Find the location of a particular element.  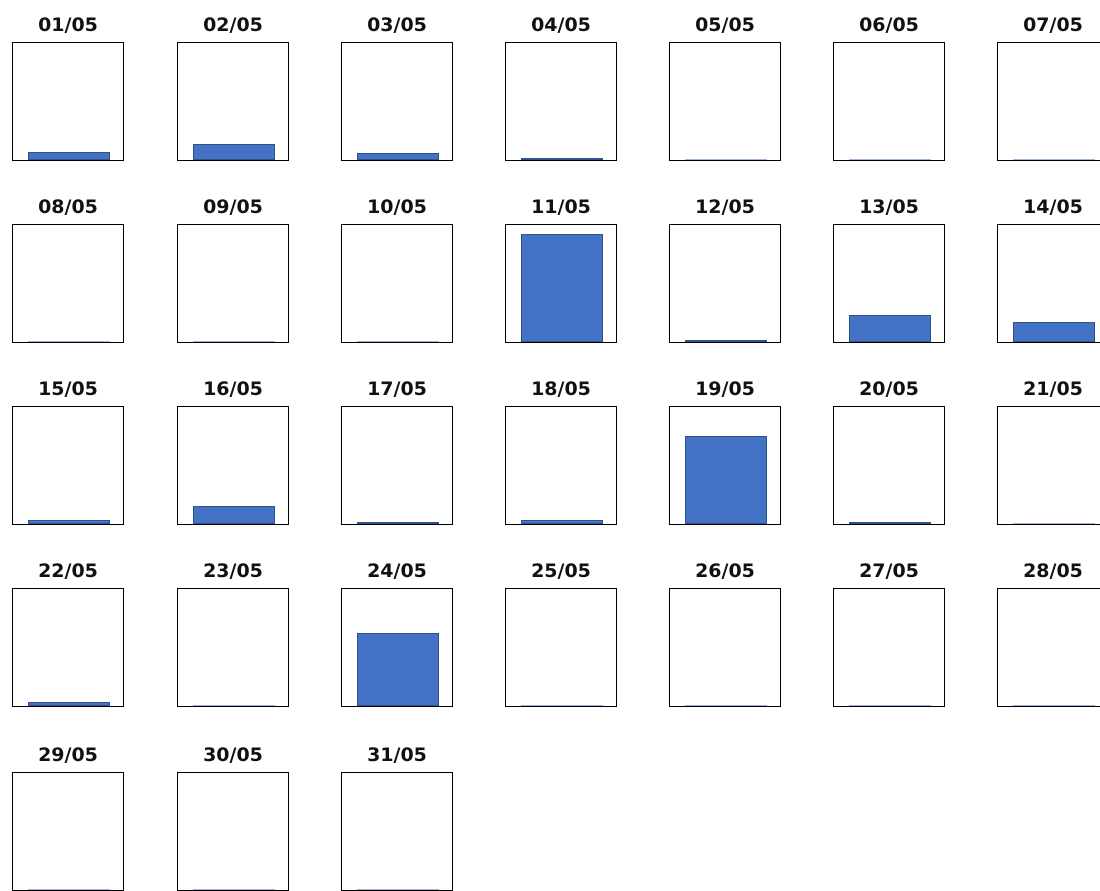

panel-08-05: 08/05 is located at coordinates (68, 269).